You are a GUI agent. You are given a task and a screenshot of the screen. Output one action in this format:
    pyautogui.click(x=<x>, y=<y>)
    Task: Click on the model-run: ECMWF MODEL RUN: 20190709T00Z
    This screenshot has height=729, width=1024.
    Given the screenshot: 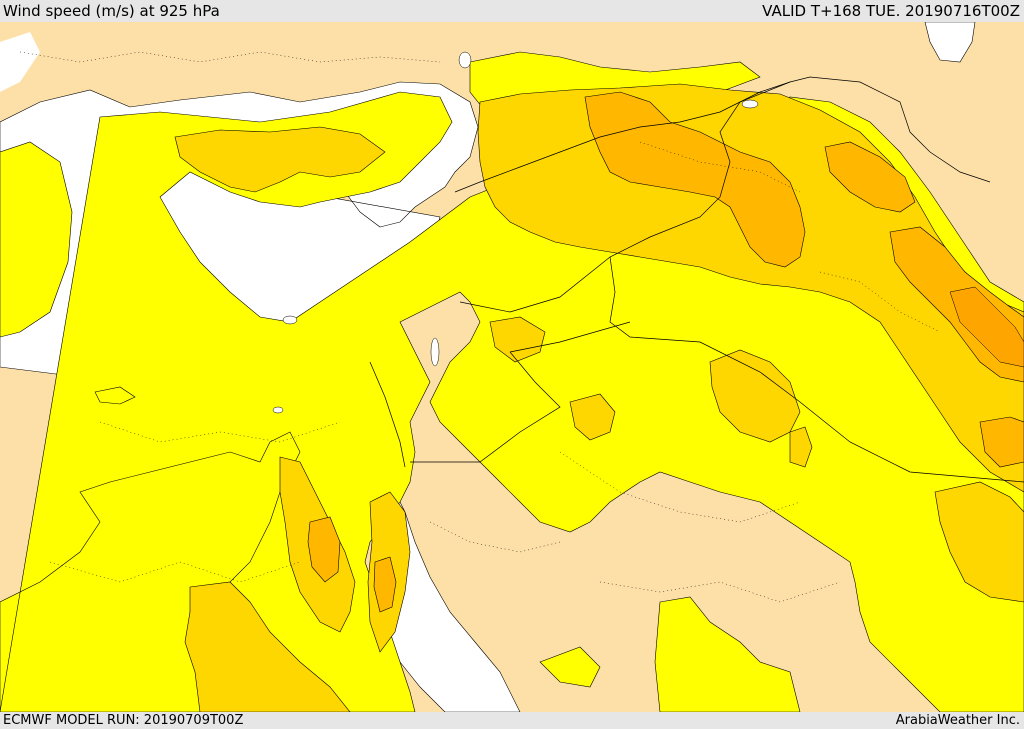 What is the action you would take?
    pyautogui.click(x=123, y=720)
    